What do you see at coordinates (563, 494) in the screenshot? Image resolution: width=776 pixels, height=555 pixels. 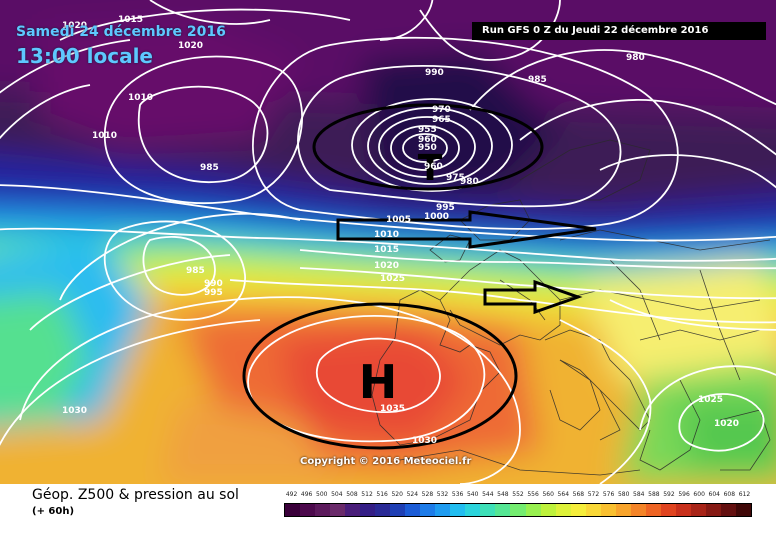 I see `colorscale-label: 564` at bounding box center [563, 494].